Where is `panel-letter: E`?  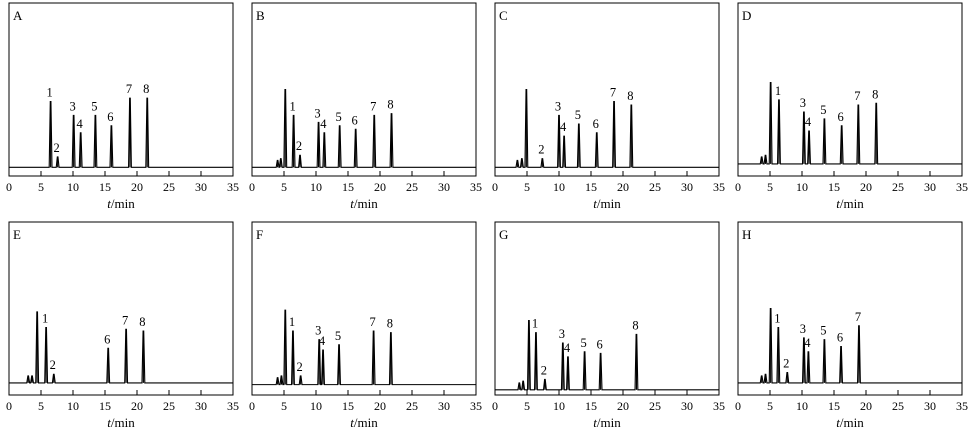
panel-letter: E is located at coordinates (17, 234).